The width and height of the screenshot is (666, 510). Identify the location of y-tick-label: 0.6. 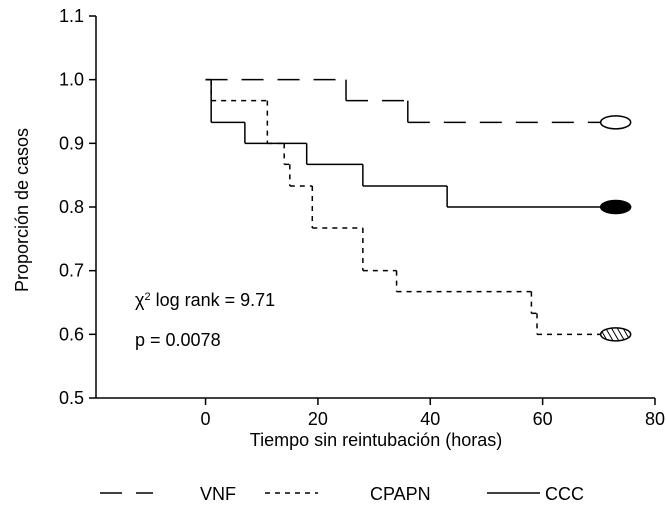
(71, 334).